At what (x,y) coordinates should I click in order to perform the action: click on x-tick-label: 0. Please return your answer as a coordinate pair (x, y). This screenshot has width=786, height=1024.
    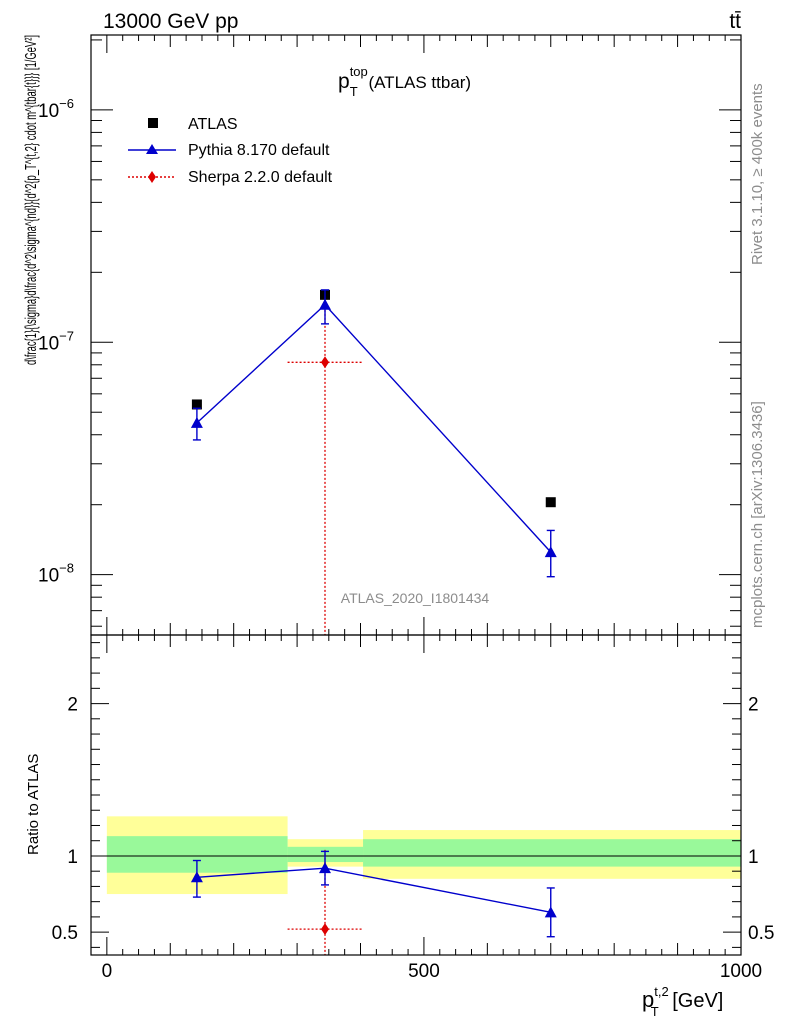
    Looking at the image, I should click on (107, 971).